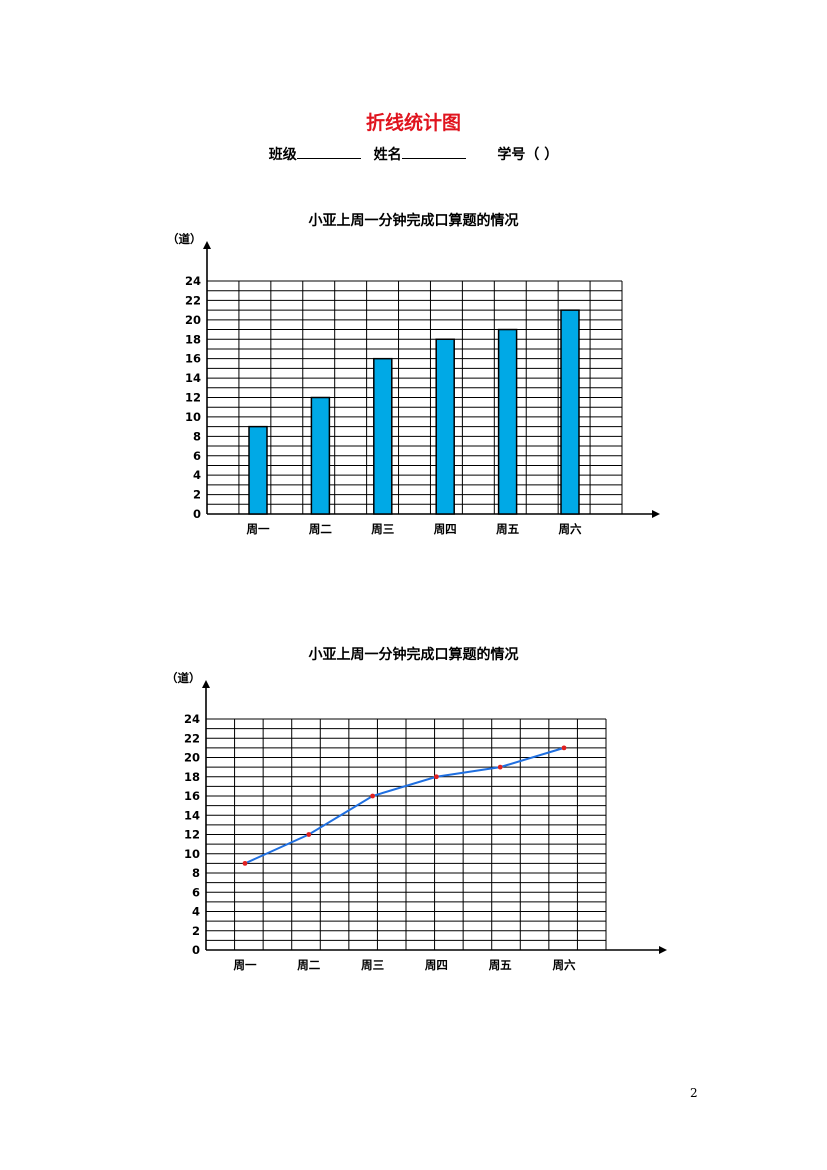 Image resolution: width=827 pixels, height=1170 pixels. I want to click on class-blank, so click(328, 151).